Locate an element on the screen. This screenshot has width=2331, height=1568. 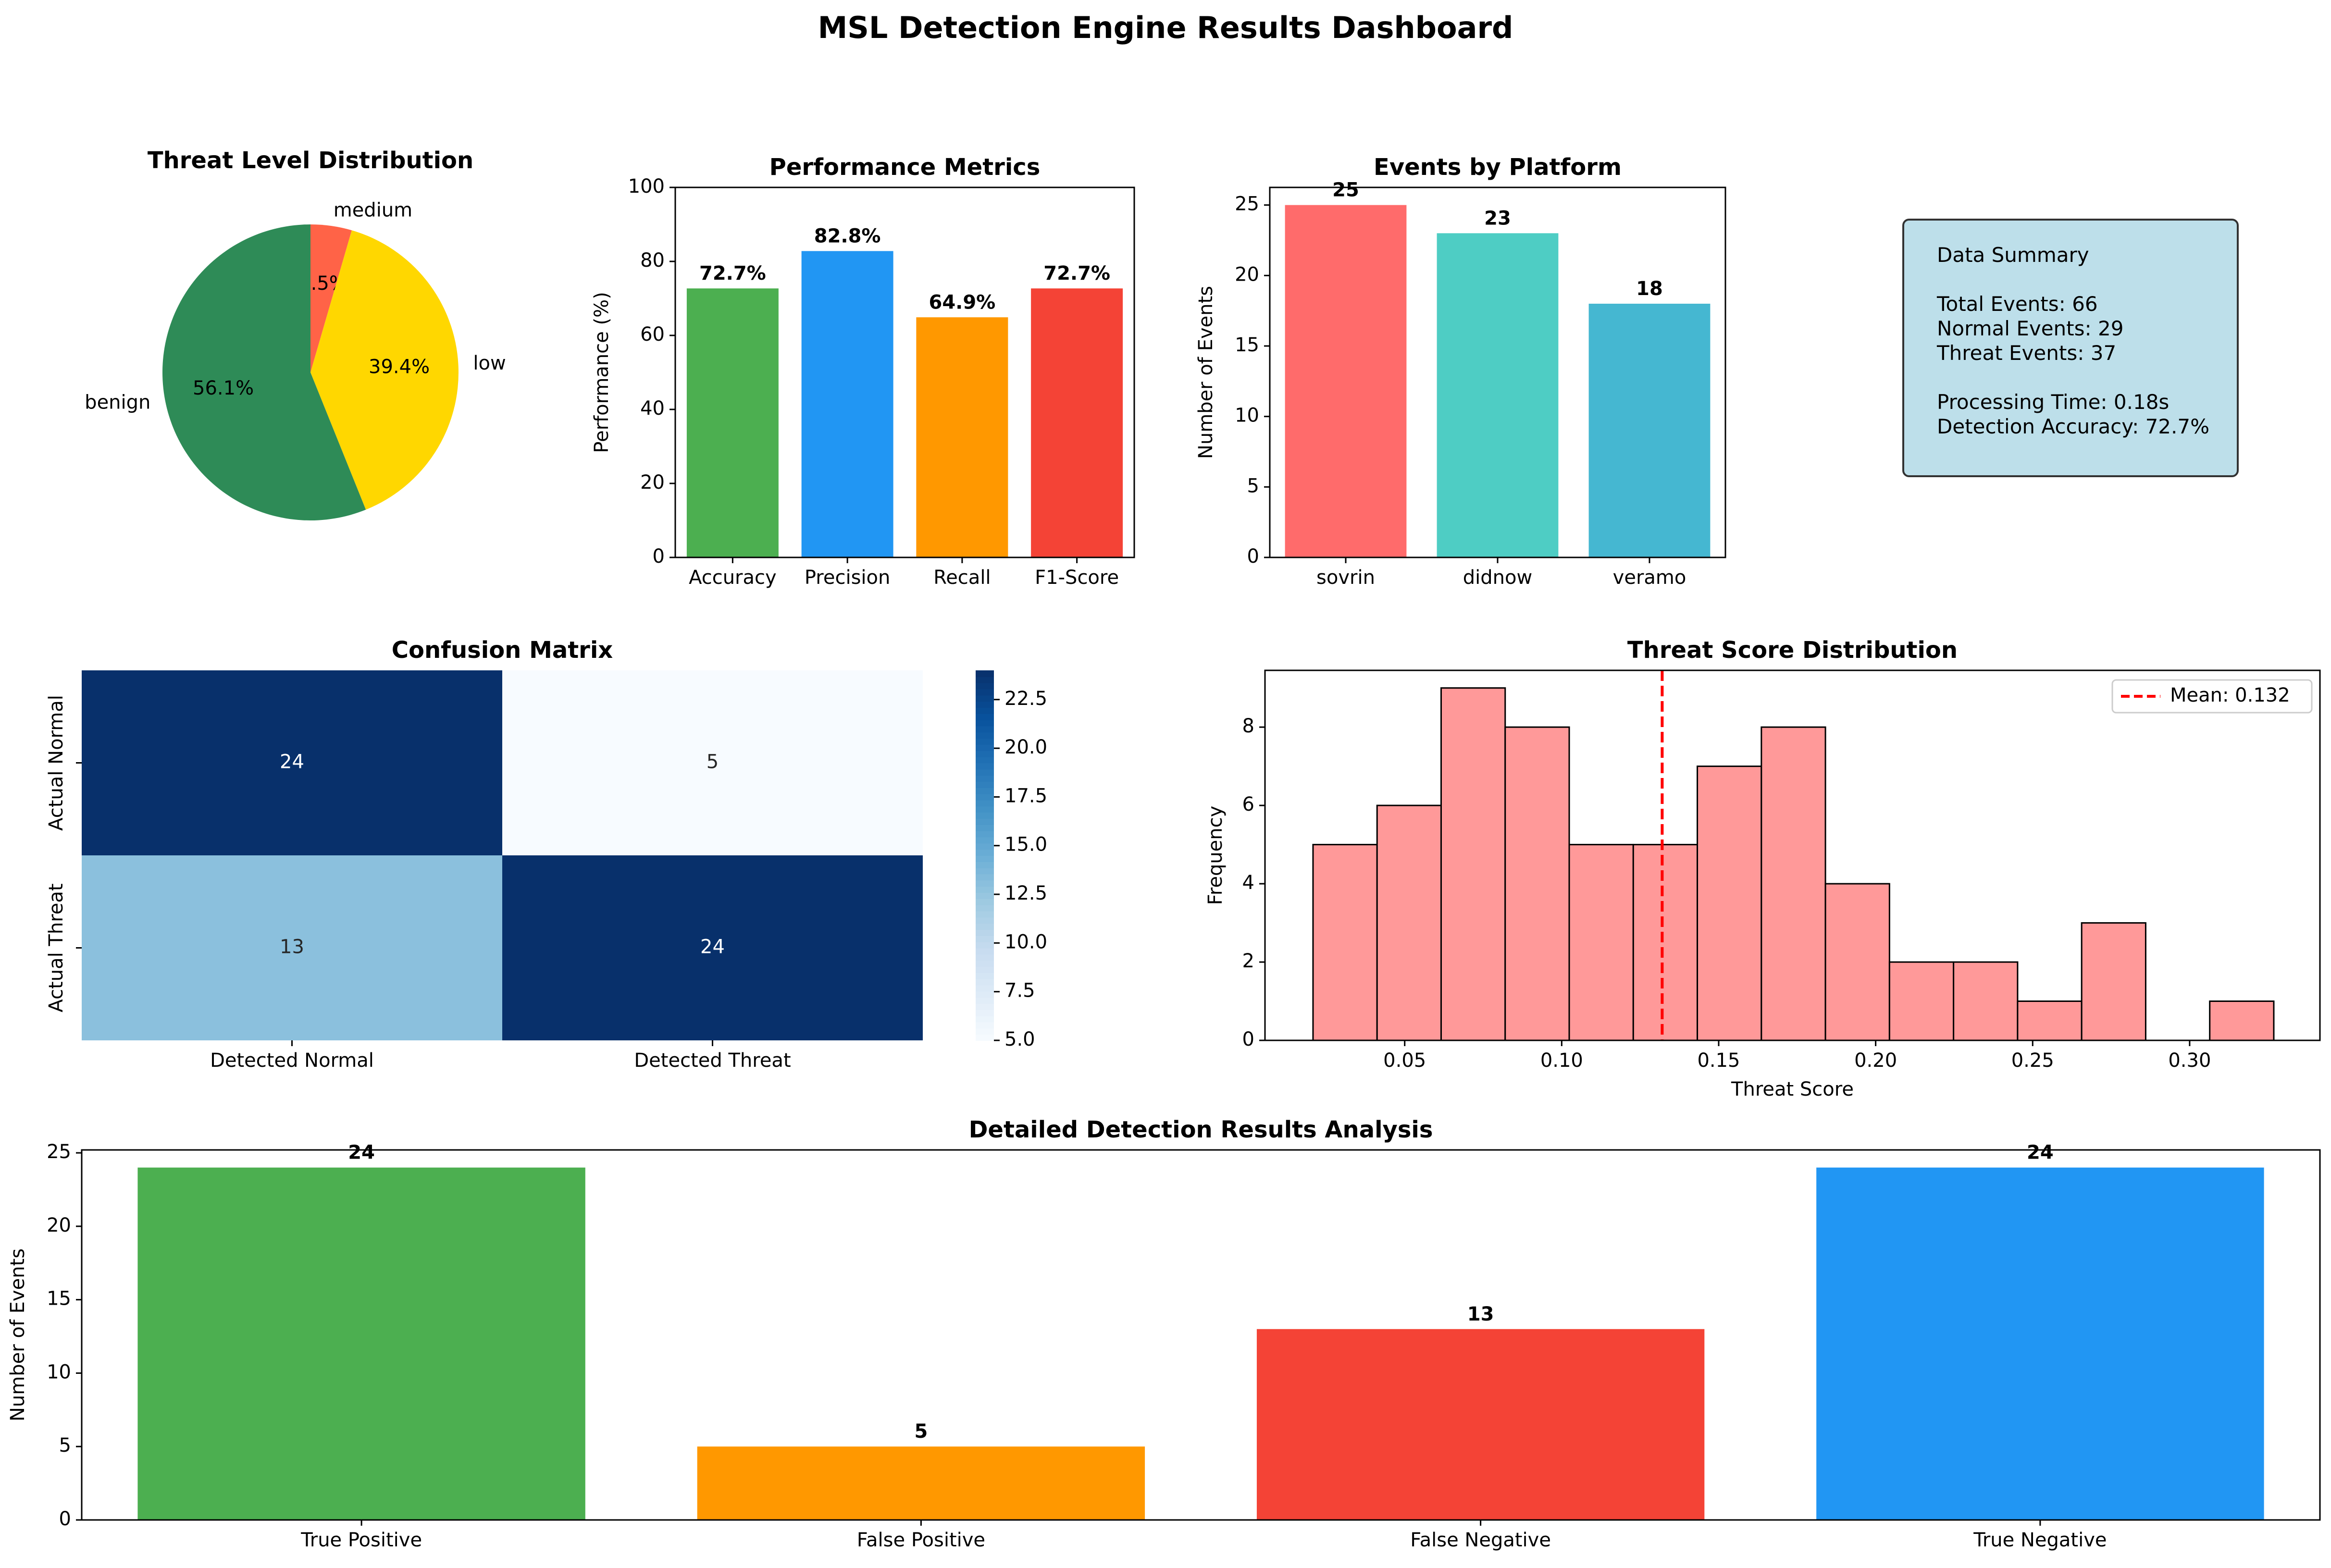
detailed-ylabel: Number of Events is located at coordinates (18, 1334).